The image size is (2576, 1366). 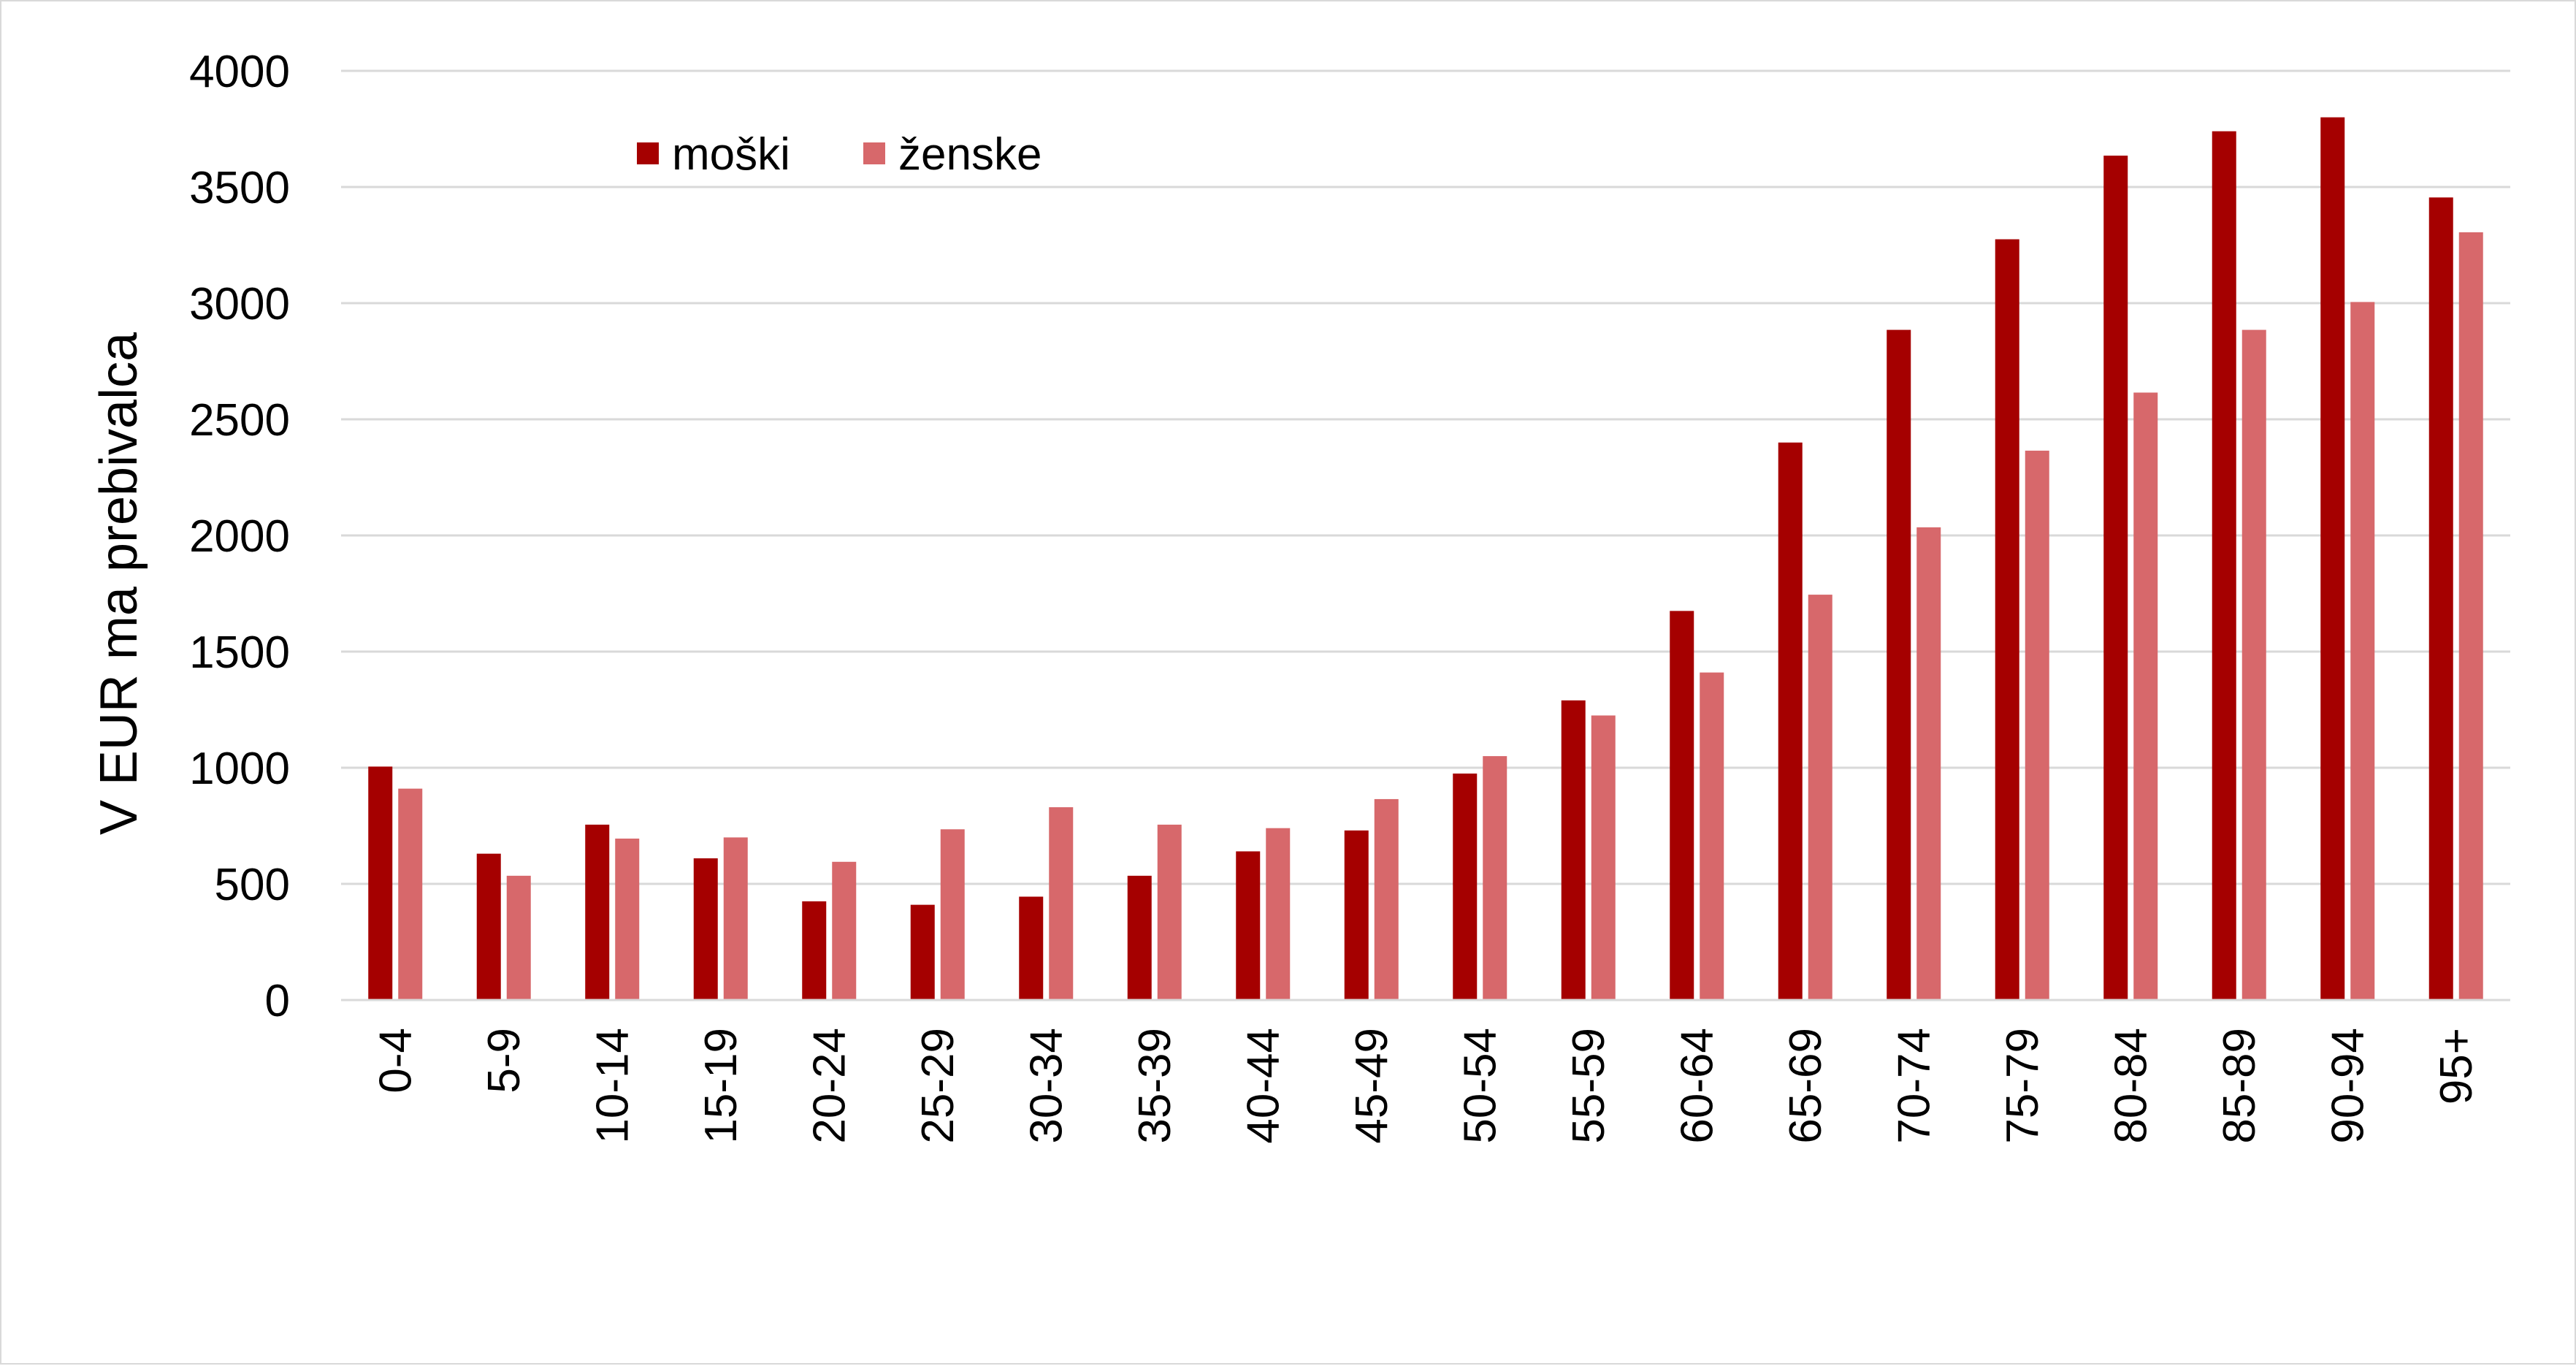 I want to click on x-tick-label: 45-49, so click(x=1372, y=1086).